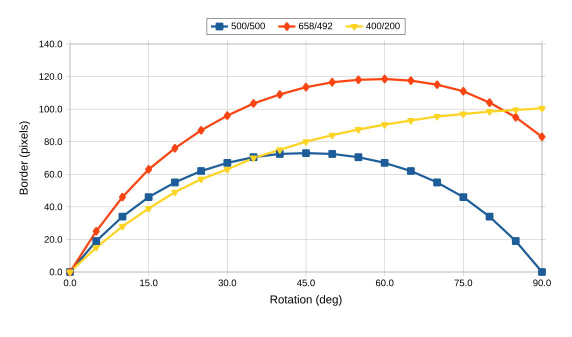 Image resolution: width=572 pixels, height=337 pixels. I want to click on x-axis-title: Rotation (deg), so click(306, 300).